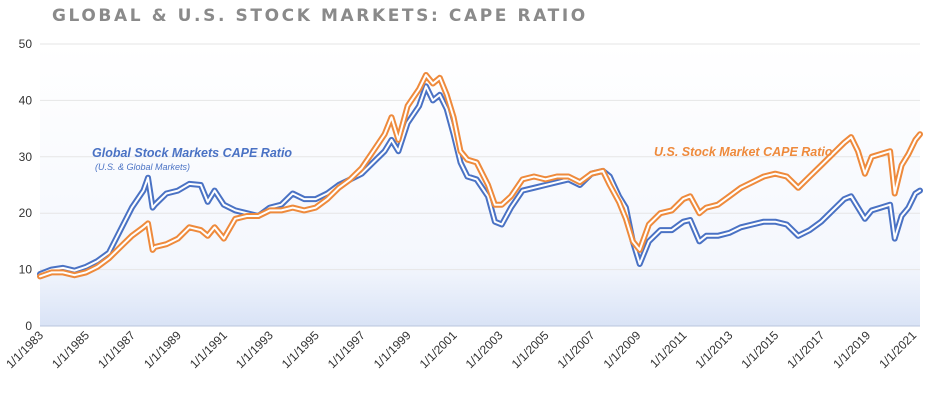 This screenshot has height=400, width=938. What do you see at coordinates (24, 349) in the screenshot?
I see `x-tick-label: 1/1/1983` at bounding box center [24, 349].